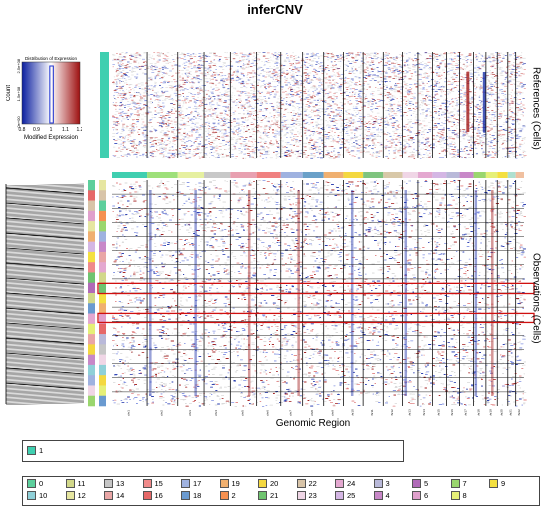  I want to click on color-key-x-tick: 0.8, so click(22, 130).